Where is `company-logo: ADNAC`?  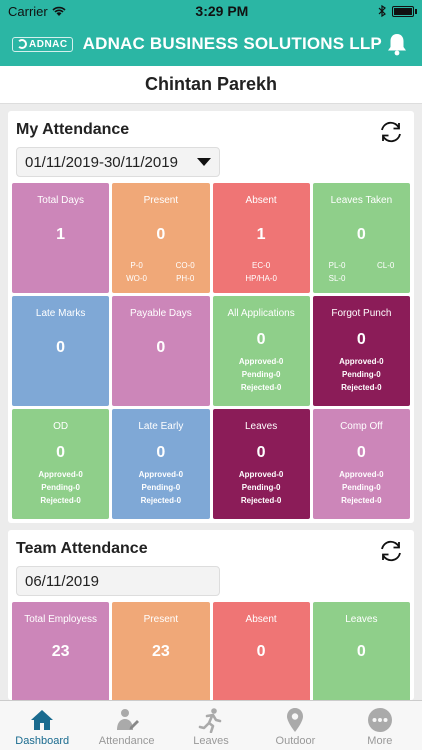 company-logo: ADNAC is located at coordinates (42, 44).